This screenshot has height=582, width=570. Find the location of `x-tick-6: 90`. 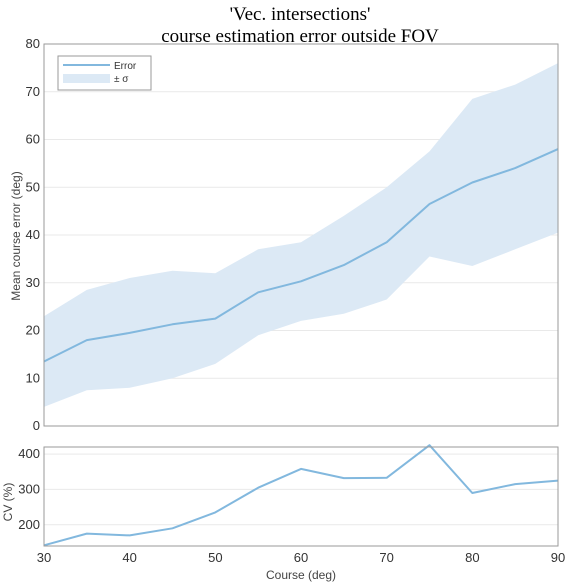

x-tick-6: 90 is located at coordinates (558, 557).